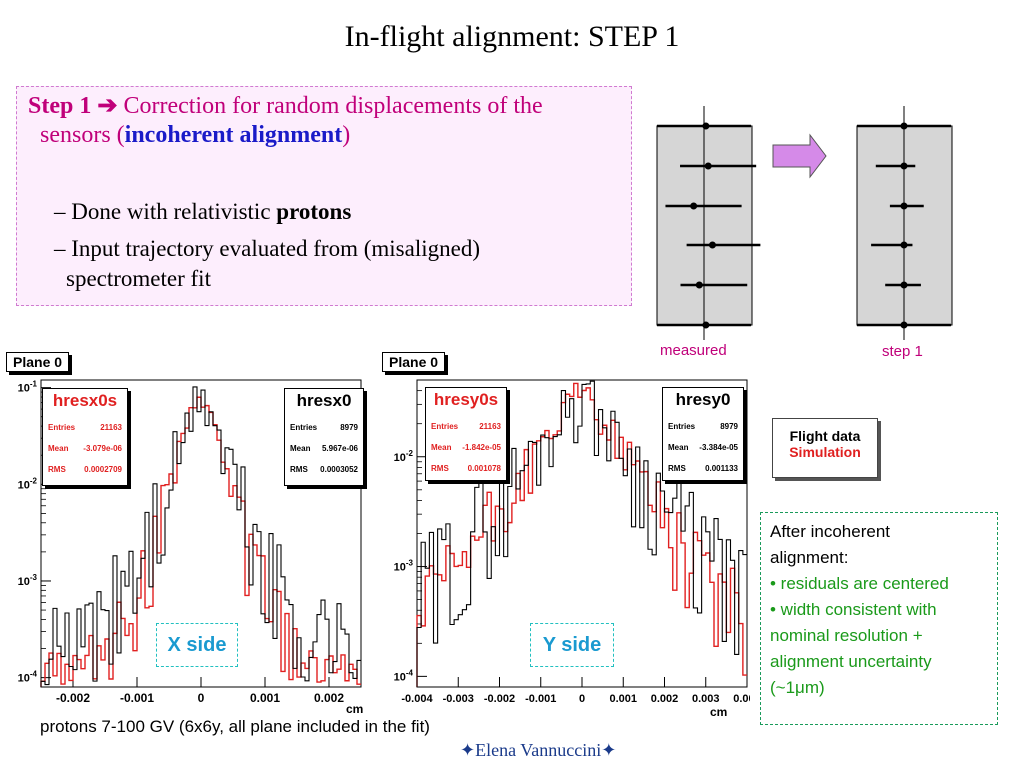 The image size is (1024, 768). I want to click on x-side-label: X side, so click(197, 645).